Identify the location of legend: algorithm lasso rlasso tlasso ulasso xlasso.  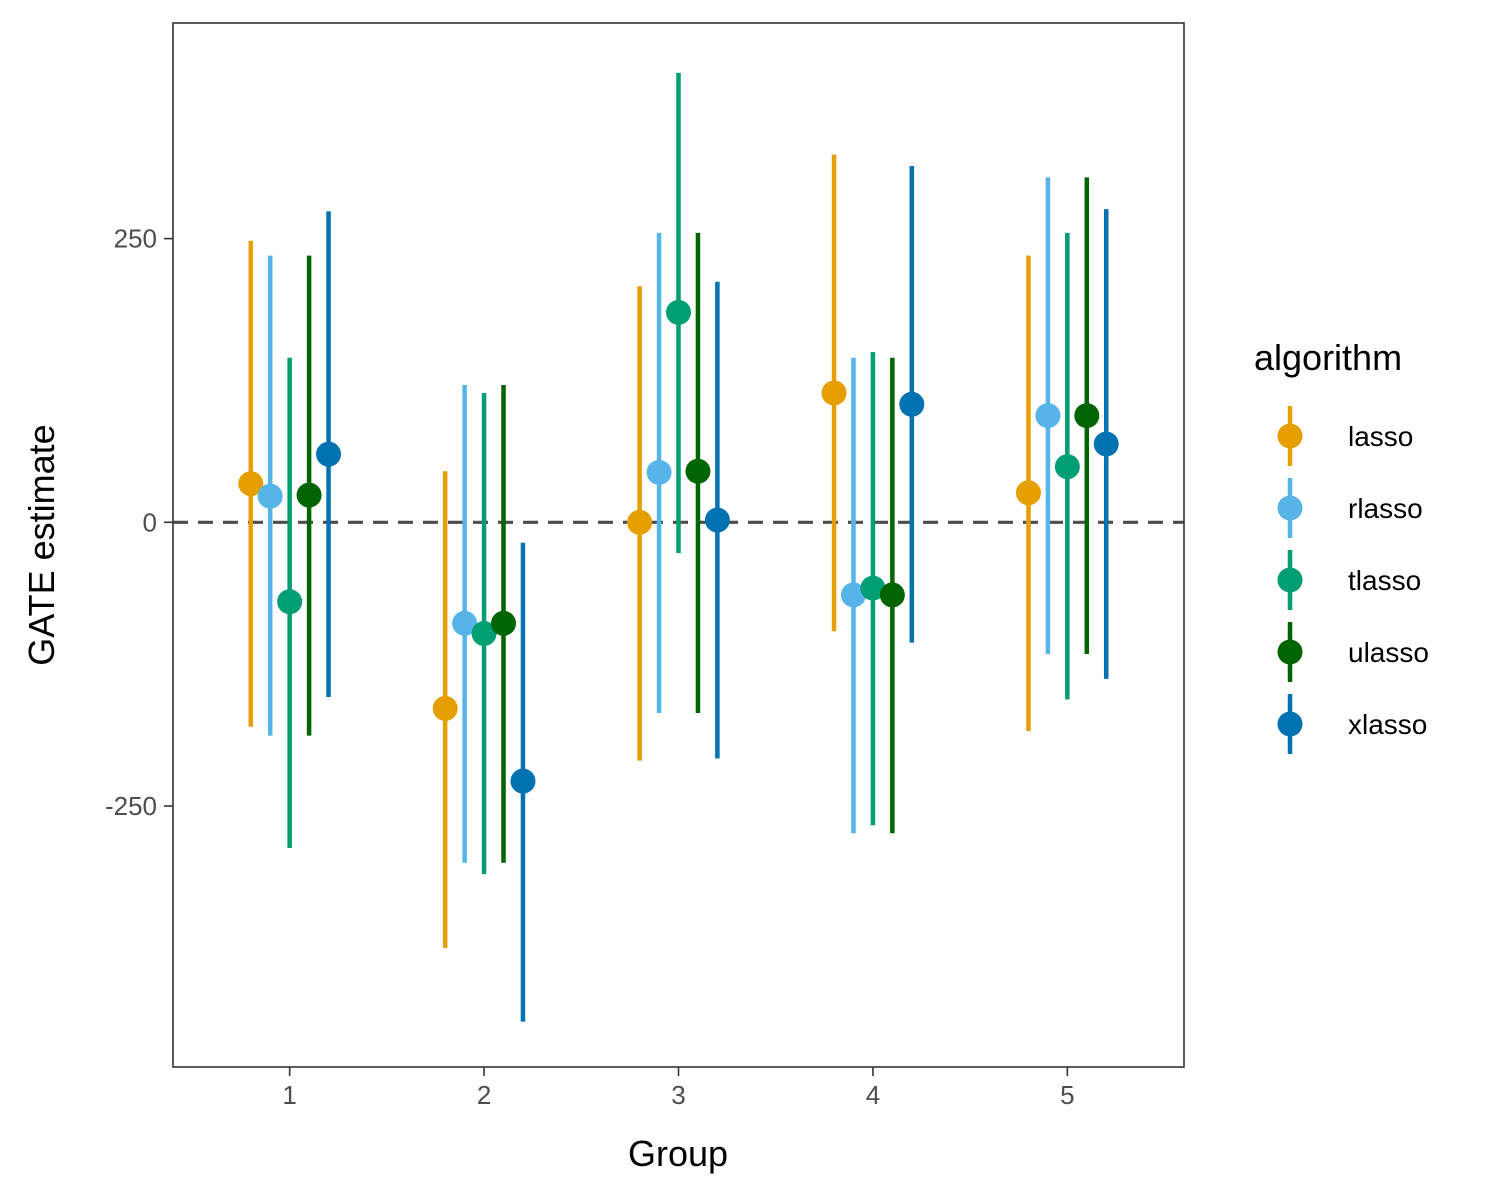
(1341, 545).